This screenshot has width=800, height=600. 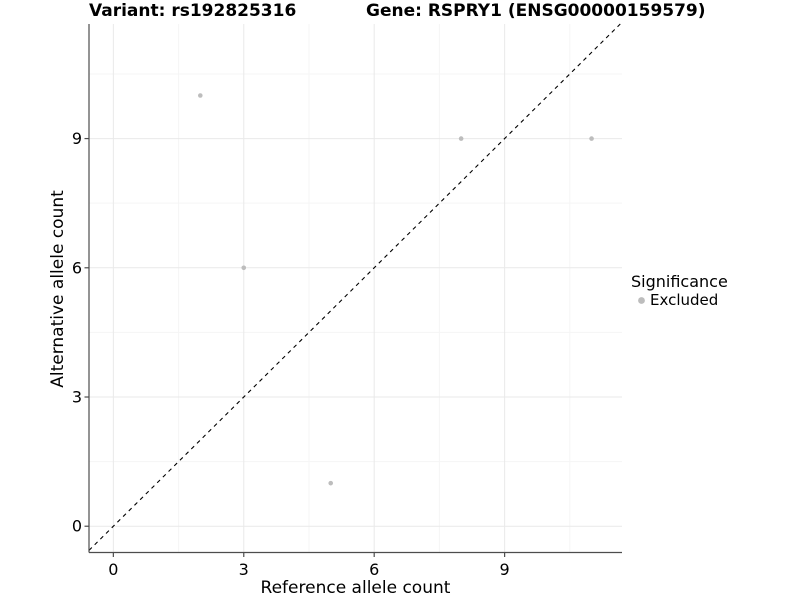 I want to click on legend: Significance Excluded, so click(x=679, y=290).